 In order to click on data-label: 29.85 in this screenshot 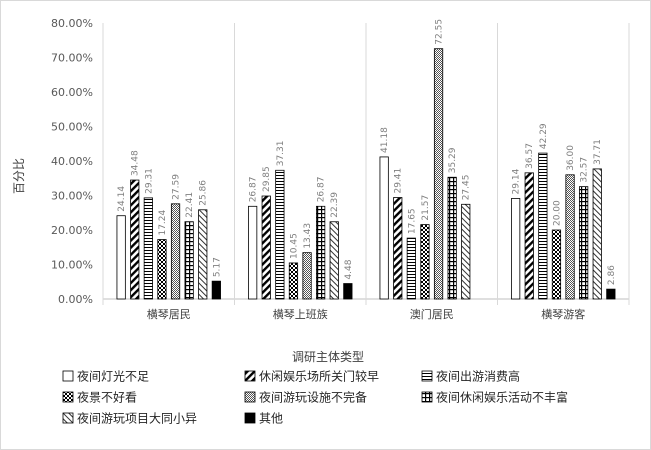, I will do `click(267, 179)`.